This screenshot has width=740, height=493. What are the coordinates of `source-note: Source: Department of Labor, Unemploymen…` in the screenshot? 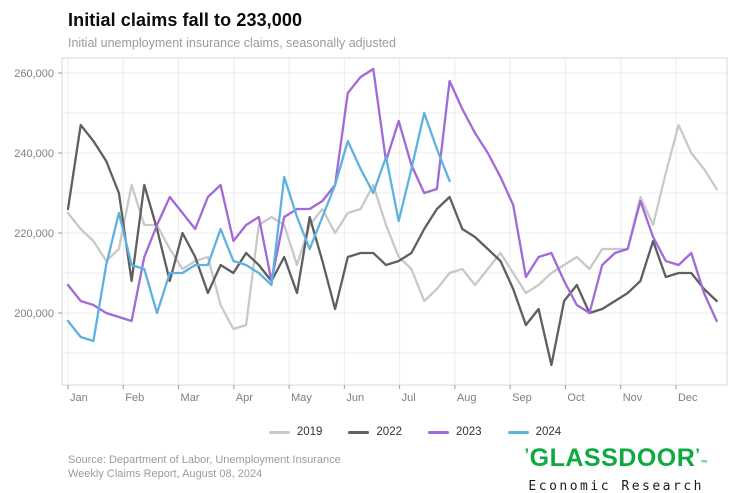 It's located at (204, 467).